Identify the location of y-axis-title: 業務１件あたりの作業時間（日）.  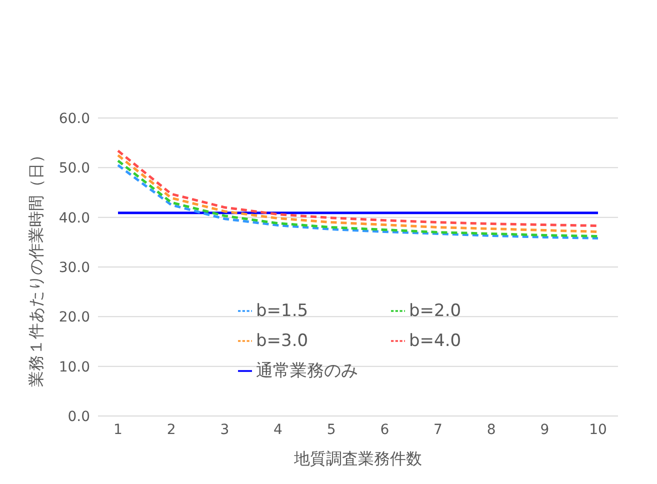
(36, 267).